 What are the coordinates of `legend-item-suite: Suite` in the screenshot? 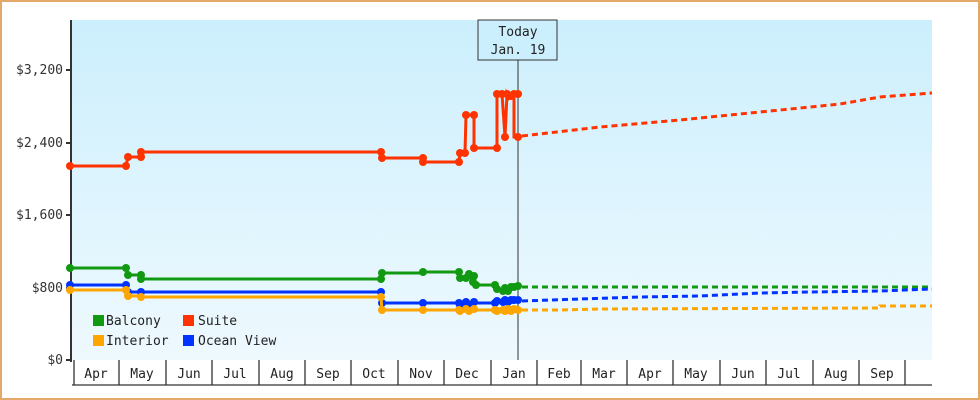 It's located at (210, 321).